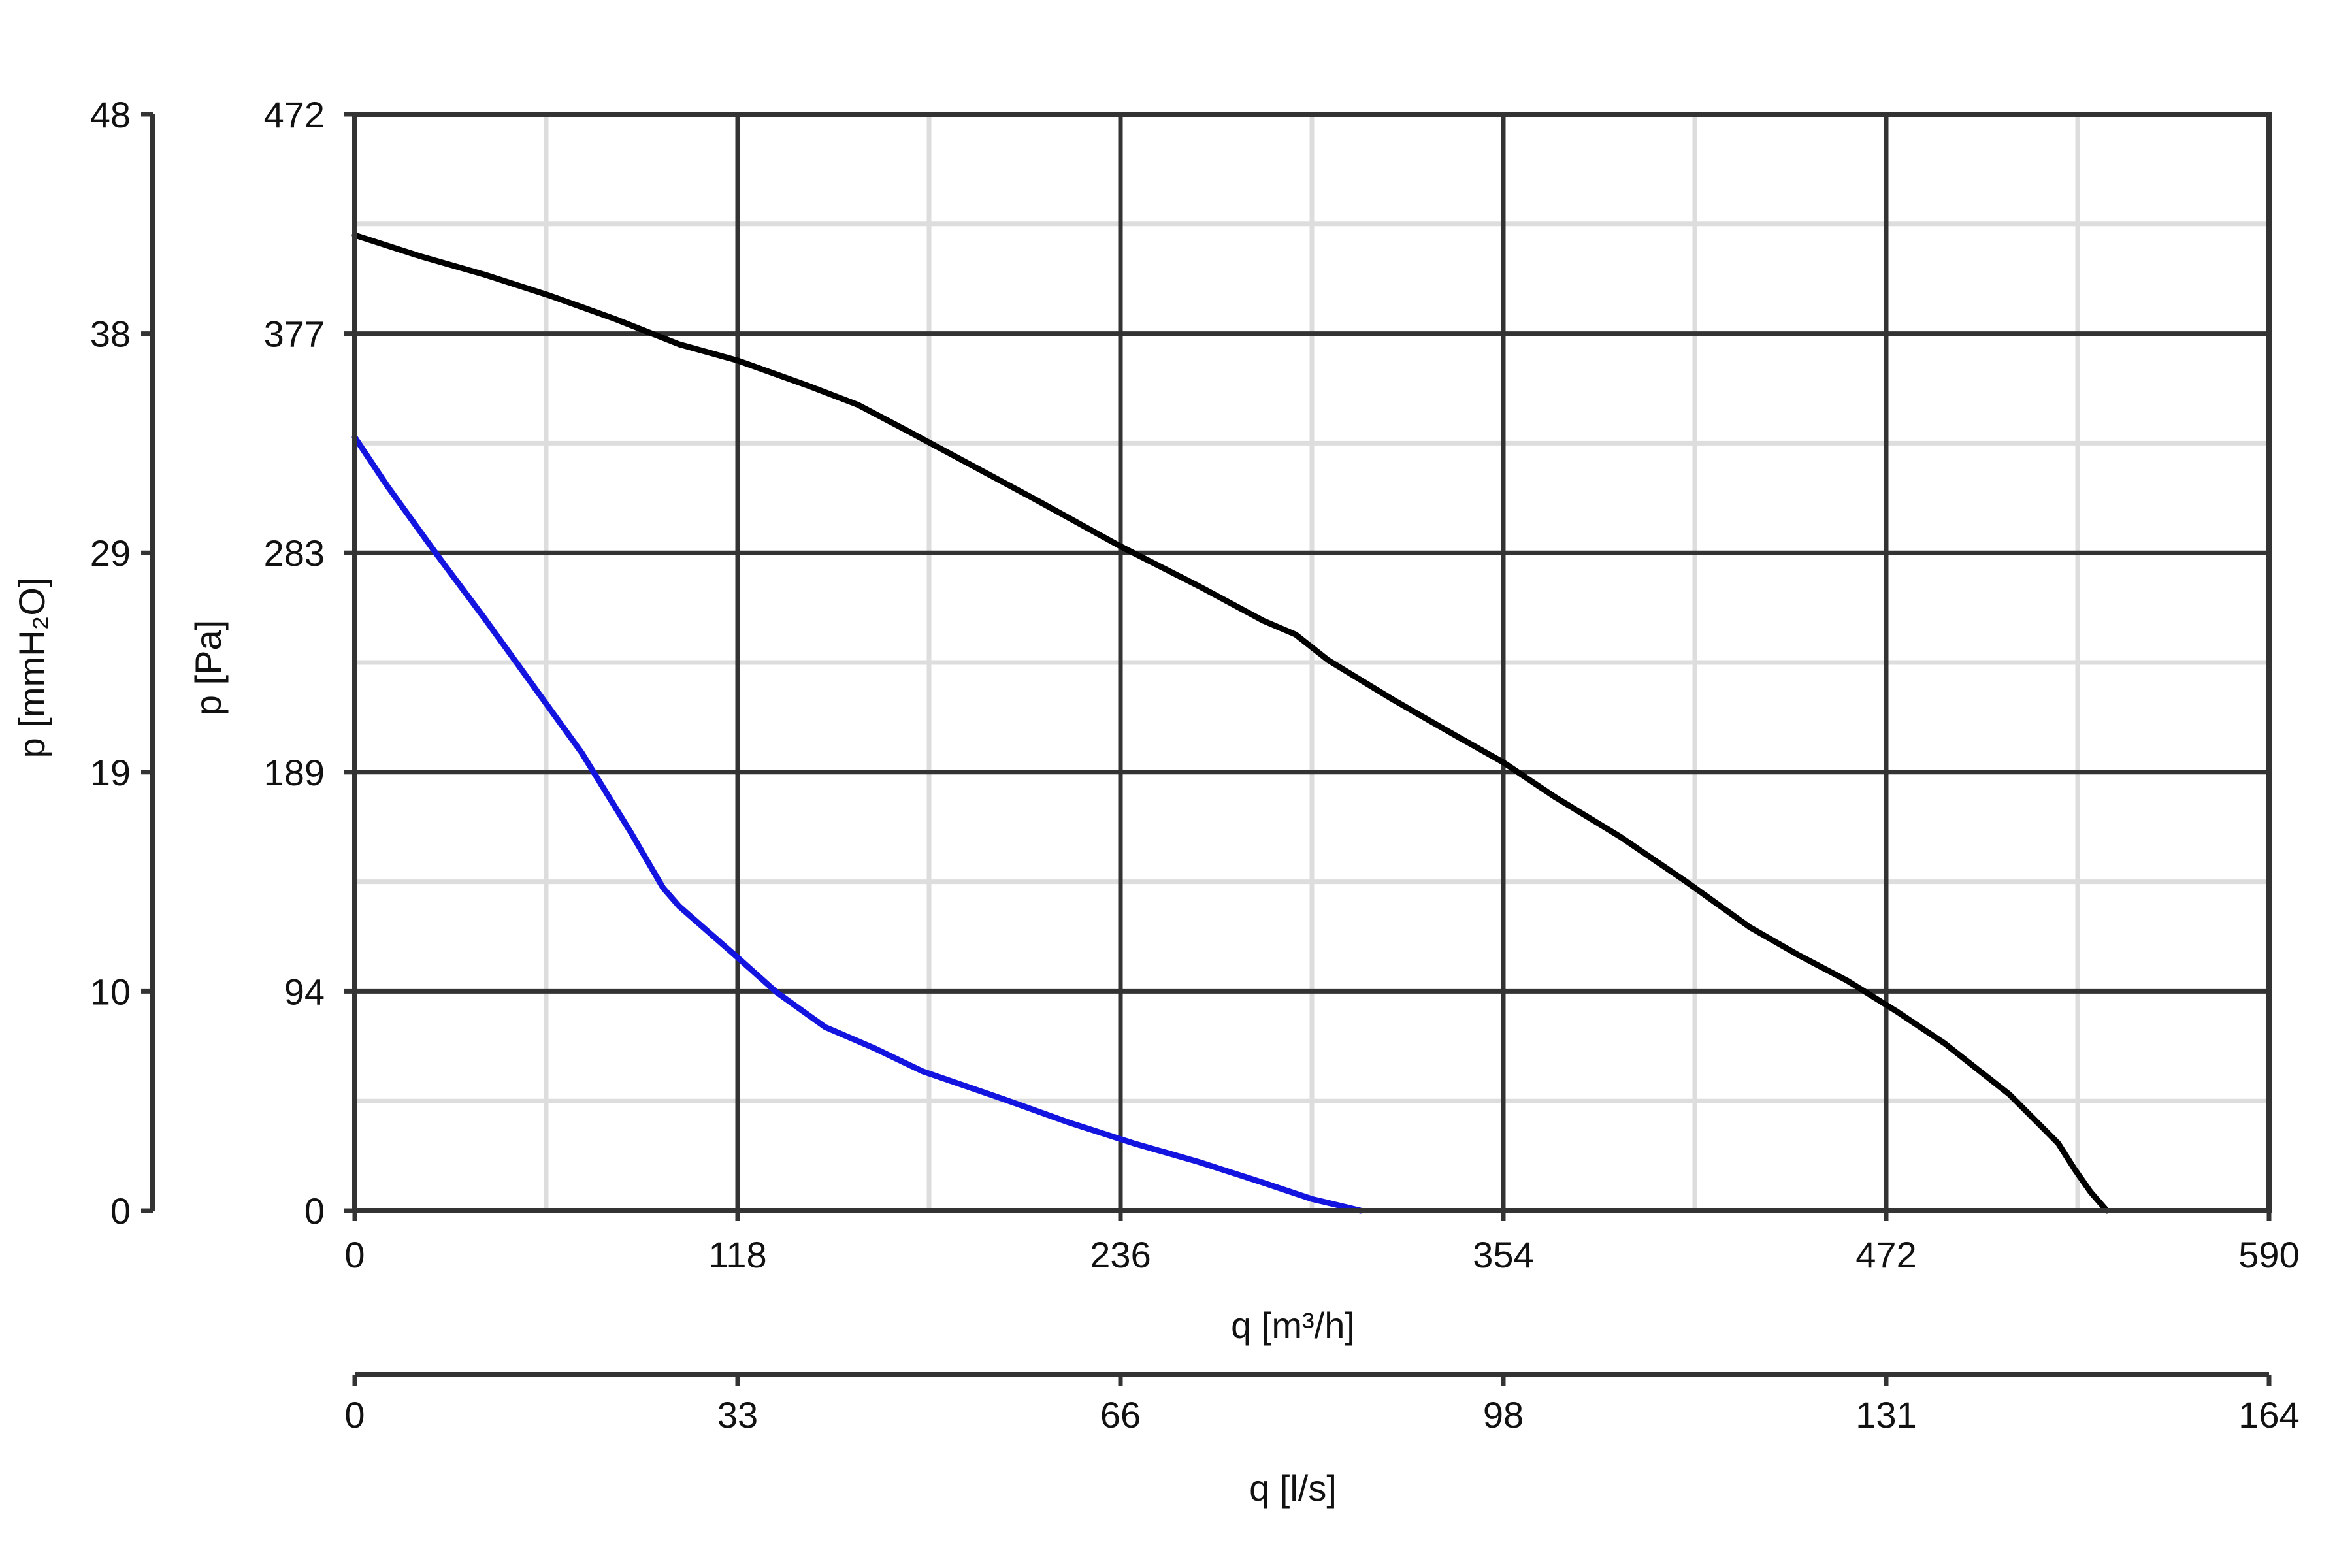 This screenshot has height=1568, width=2352. What do you see at coordinates (1885, 1254) in the screenshot?
I see `x-tick-label: 472` at bounding box center [1885, 1254].